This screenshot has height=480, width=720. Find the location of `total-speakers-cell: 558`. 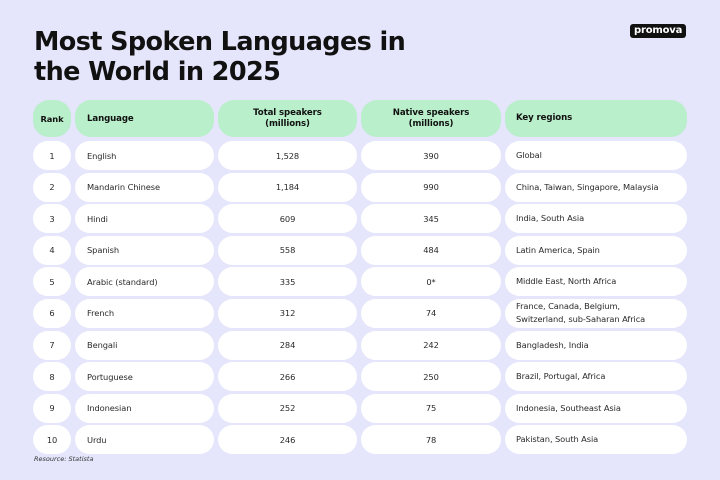

total-speakers-cell: 558 is located at coordinates (287, 250).